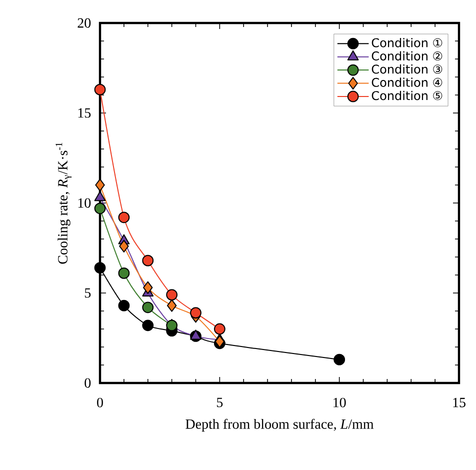  What do you see at coordinates (340, 403) in the screenshot?
I see `x-tick-label: 10` at bounding box center [340, 403].